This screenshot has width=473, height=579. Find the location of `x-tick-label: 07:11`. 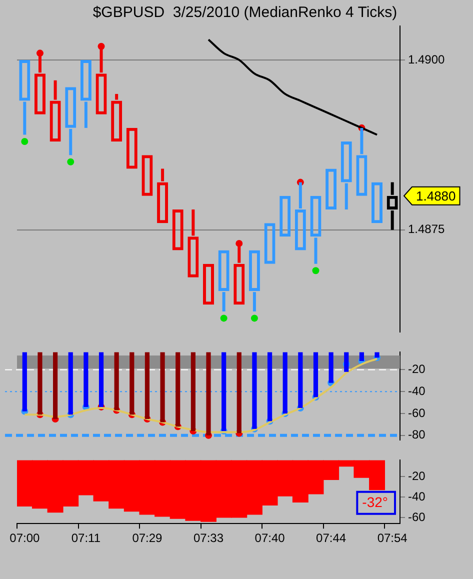

x-tick-label: 07:11 is located at coordinates (86, 538).